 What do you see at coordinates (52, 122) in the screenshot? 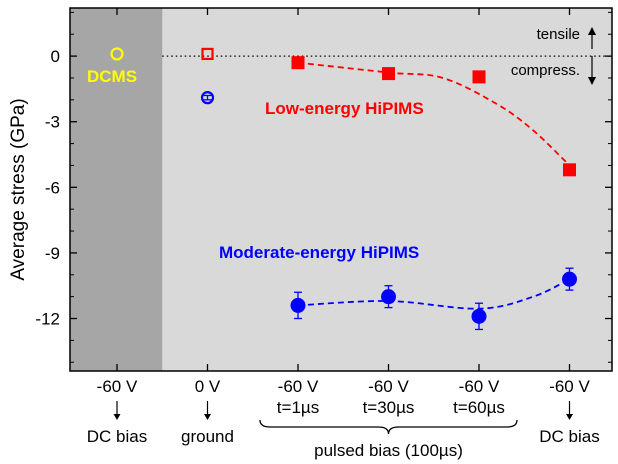
I see `y-tick-label: -3` at bounding box center [52, 122].